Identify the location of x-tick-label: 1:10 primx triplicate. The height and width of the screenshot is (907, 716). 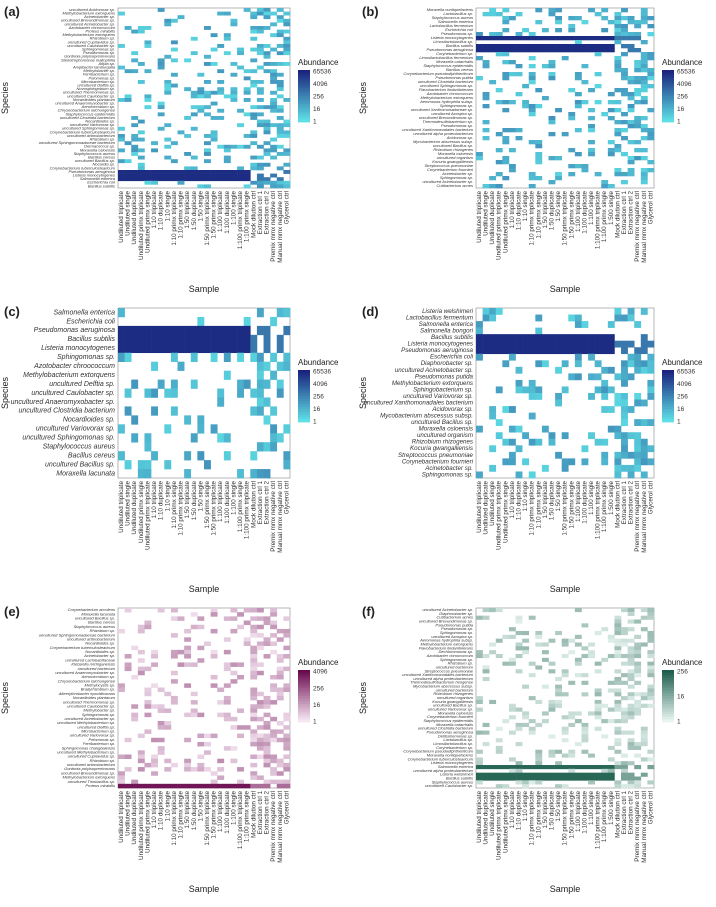
(174, 818).